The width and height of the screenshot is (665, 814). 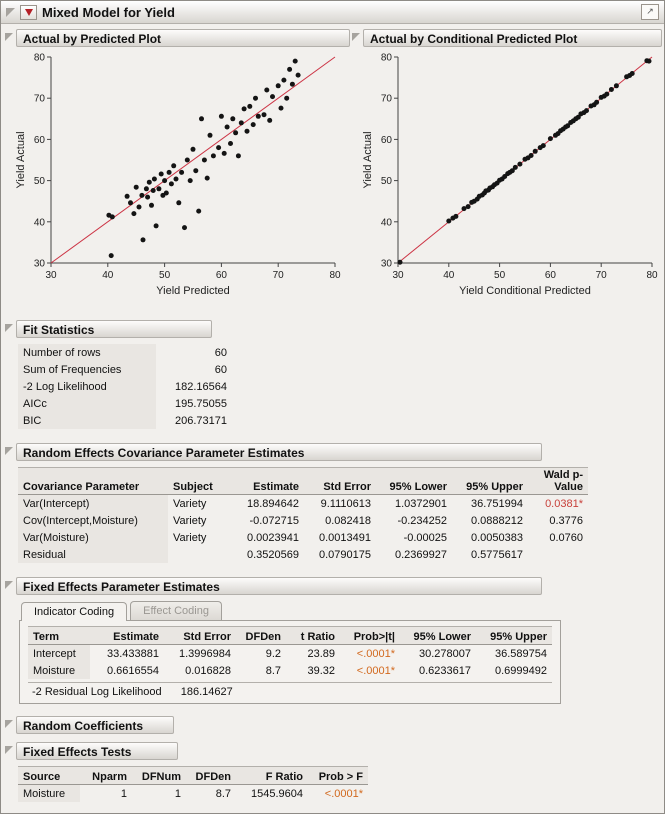 What do you see at coordinates (387, 222) in the screenshot?
I see `svg-text: 40` at bounding box center [387, 222].